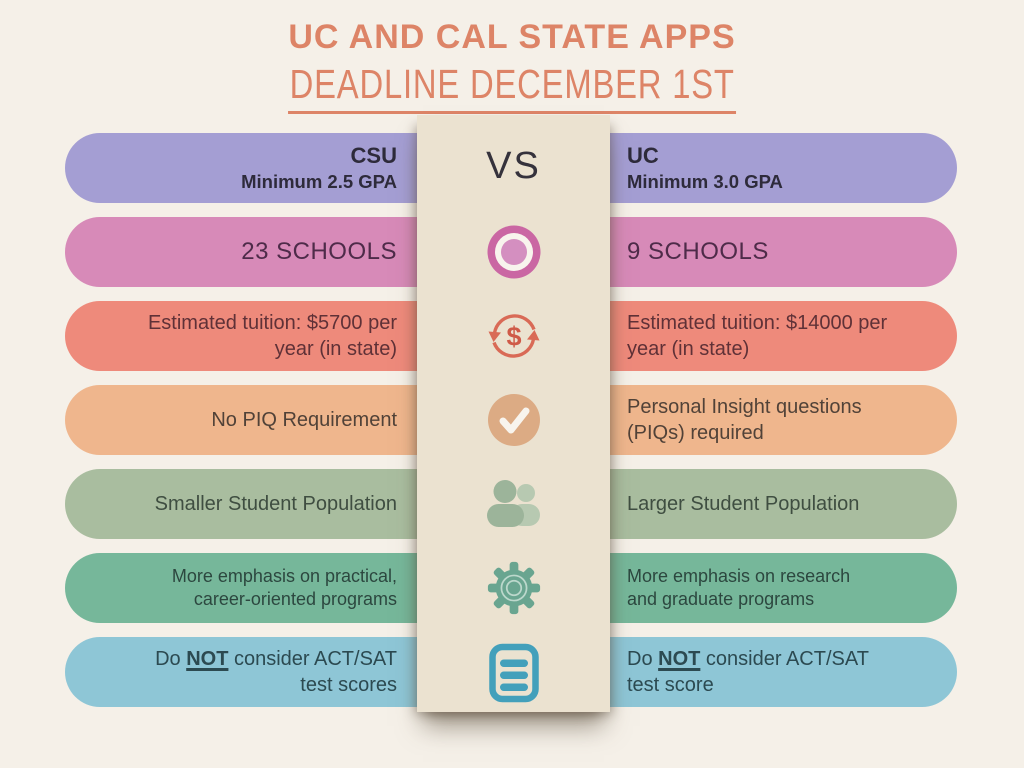 The height and width of the screenshot is (768, 1024). Describe the element at coordinates (272, 323) in the screenshot. I see `csu-tuition-line1: Estimated tuition: $5700 per` at that location.